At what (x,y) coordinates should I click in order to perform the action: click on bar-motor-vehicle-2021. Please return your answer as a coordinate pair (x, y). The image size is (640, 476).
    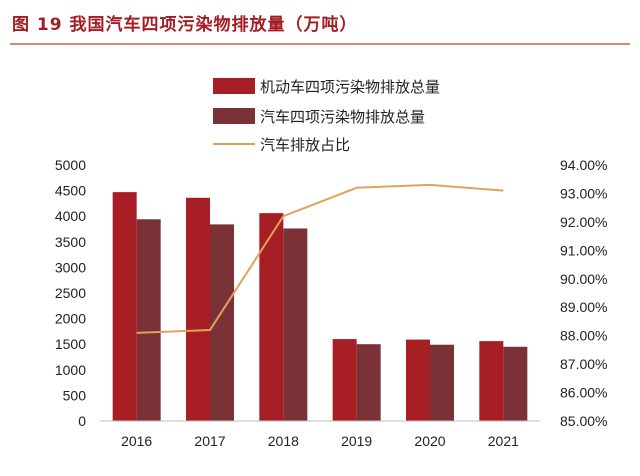
    Looking at the image, I should click on (491, 381).